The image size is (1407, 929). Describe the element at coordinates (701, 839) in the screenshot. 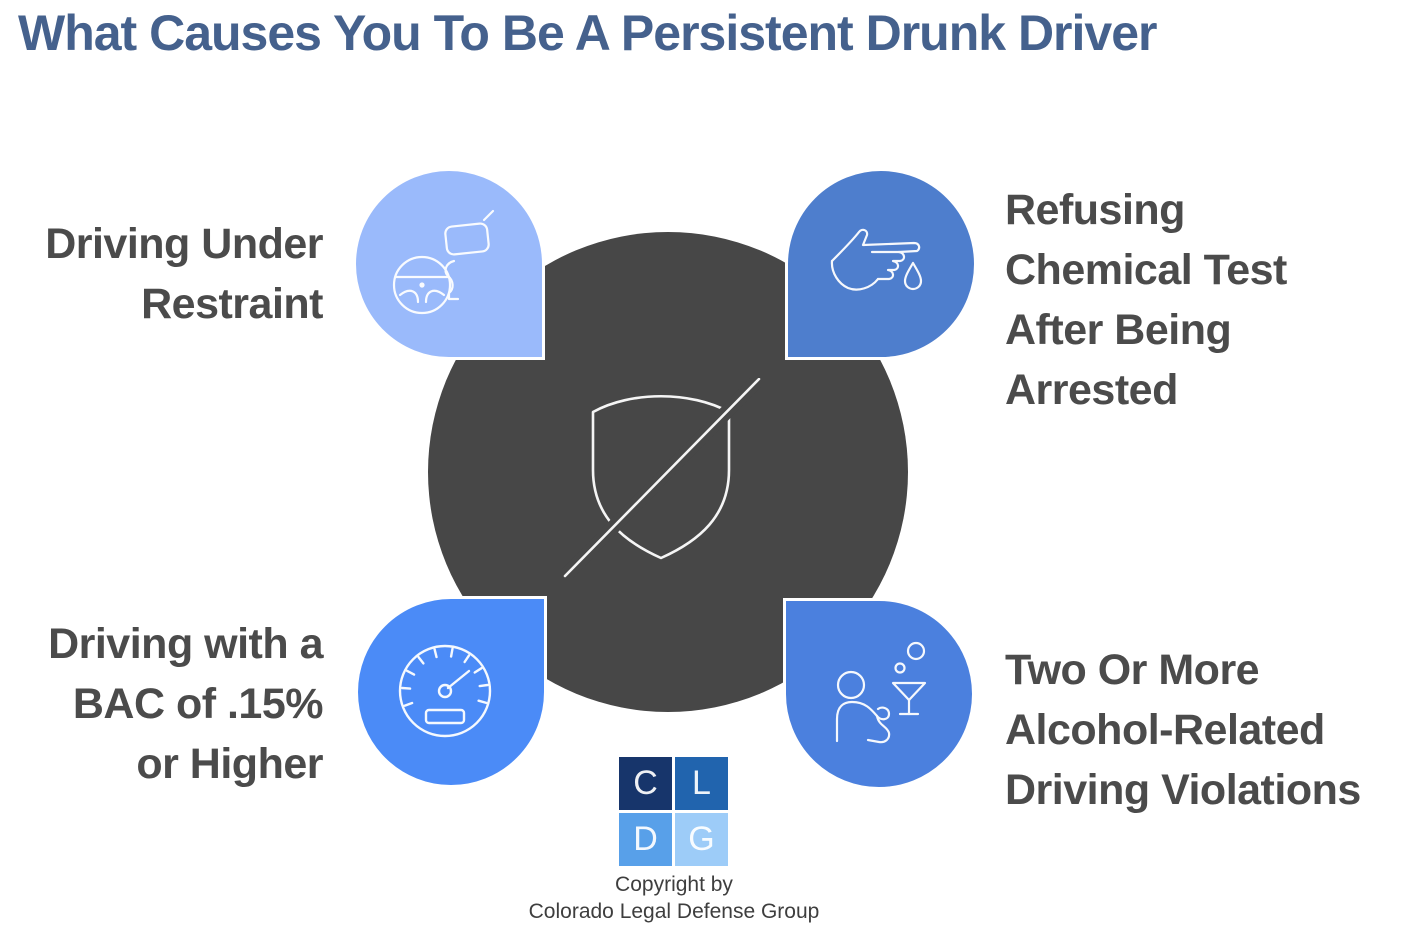

I see `logo-square-g: G` at that location.